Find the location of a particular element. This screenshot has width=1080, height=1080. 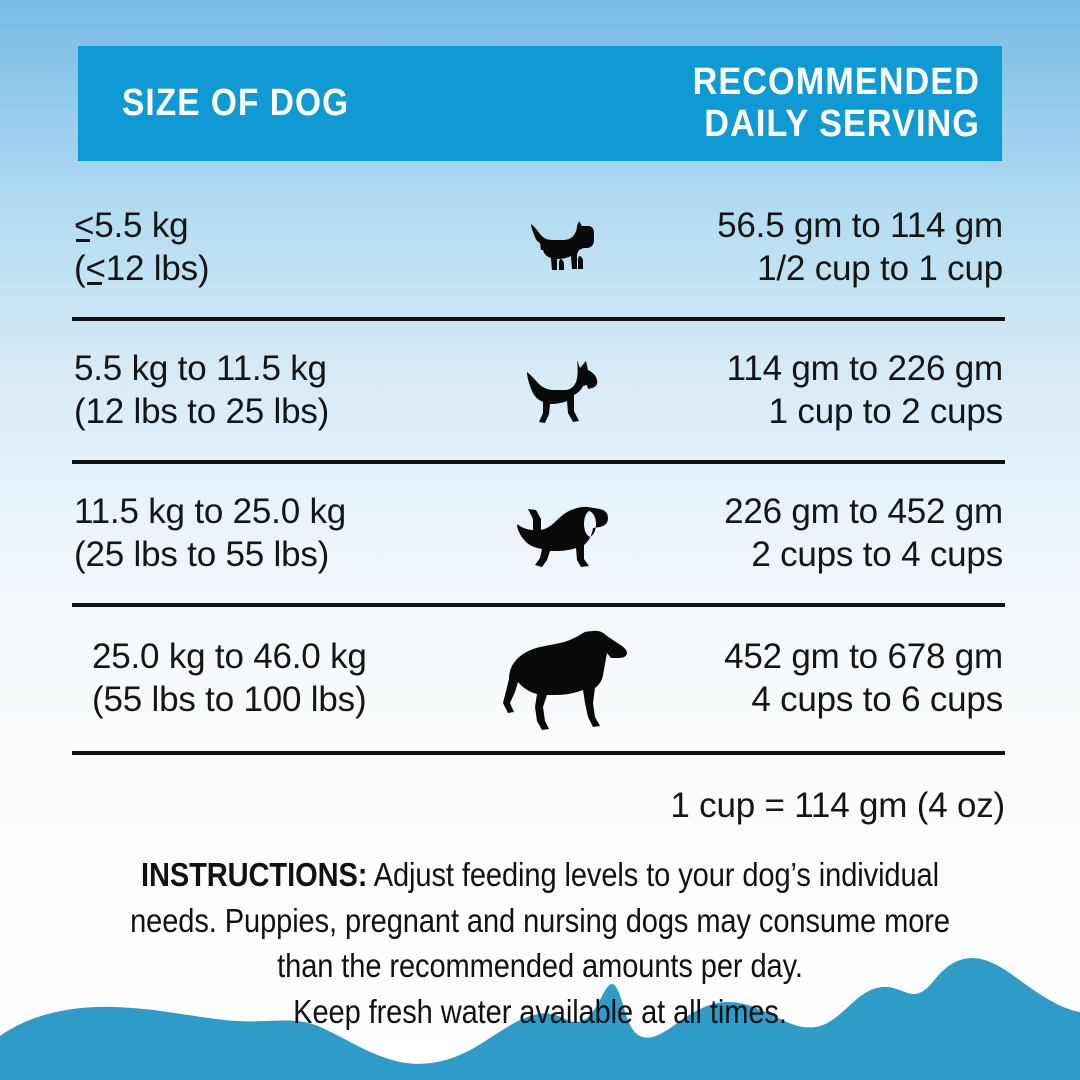

serving-cups: 1/2 cup to 1 cup is located at coordinates (880, 268).